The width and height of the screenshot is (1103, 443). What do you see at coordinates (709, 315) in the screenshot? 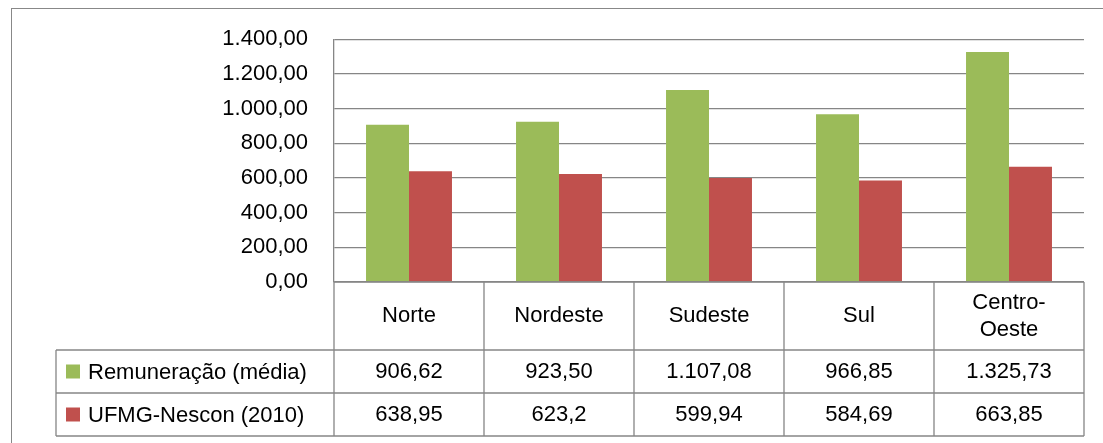
I see `x-tick-label: Sudeste` at bounding box center [709, 315].